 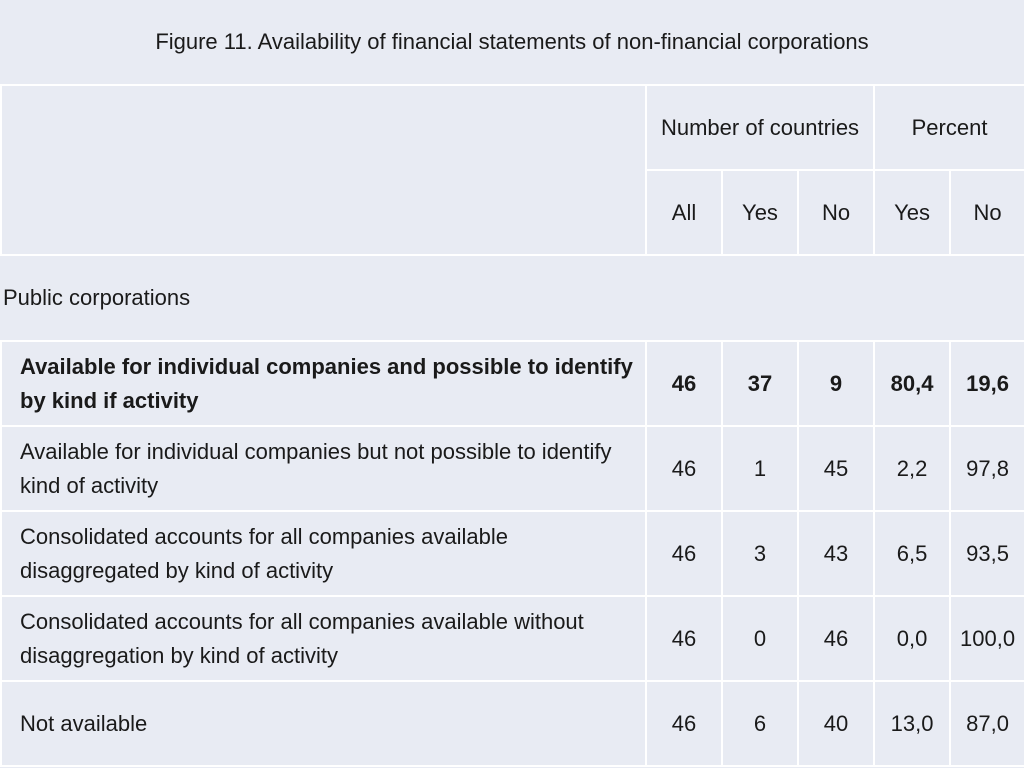 I want to click on header-row-columns: All Yes No Yes No, so click(x=512, y=212).